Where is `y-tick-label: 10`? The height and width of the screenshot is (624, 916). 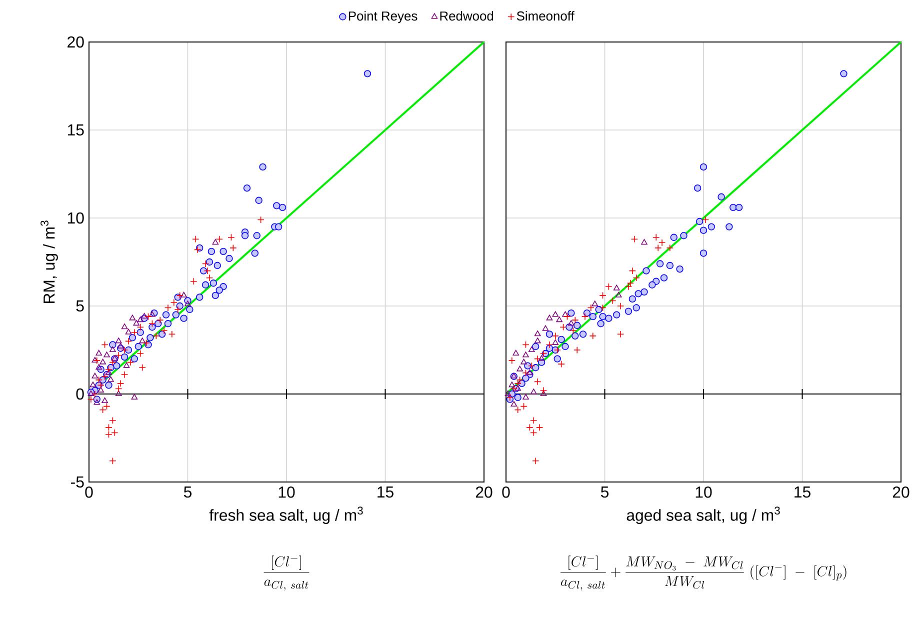
y-tick-label: 10 is located at coordinates (76, 218).